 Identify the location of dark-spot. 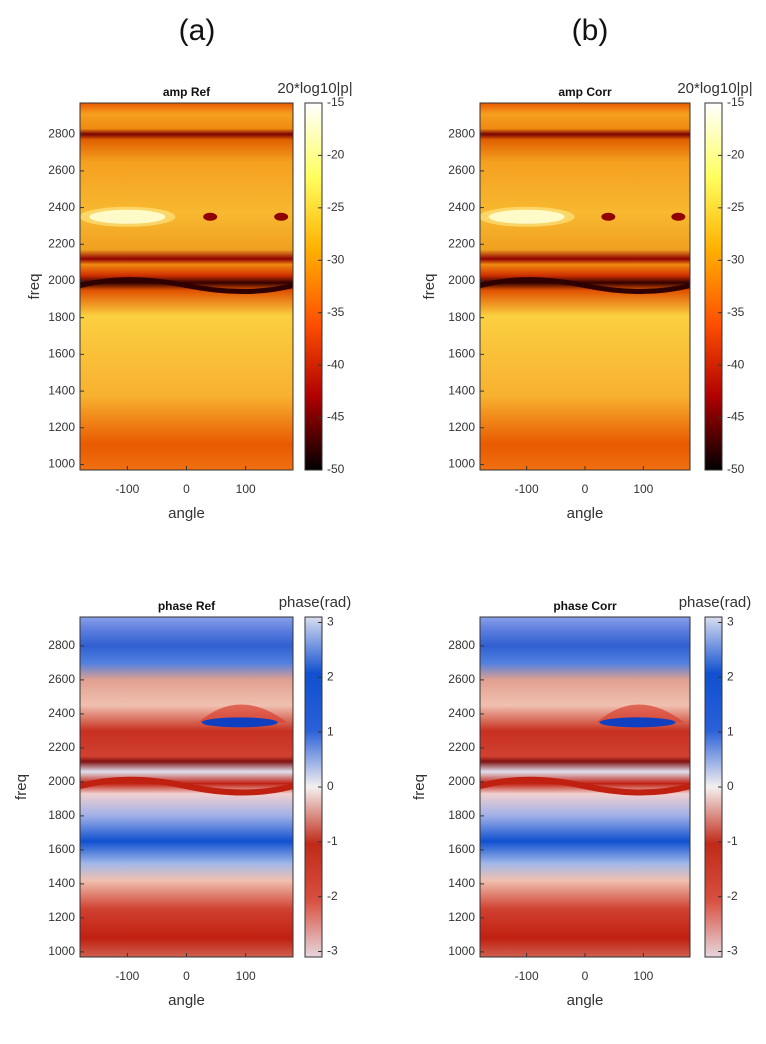
(281, 216).